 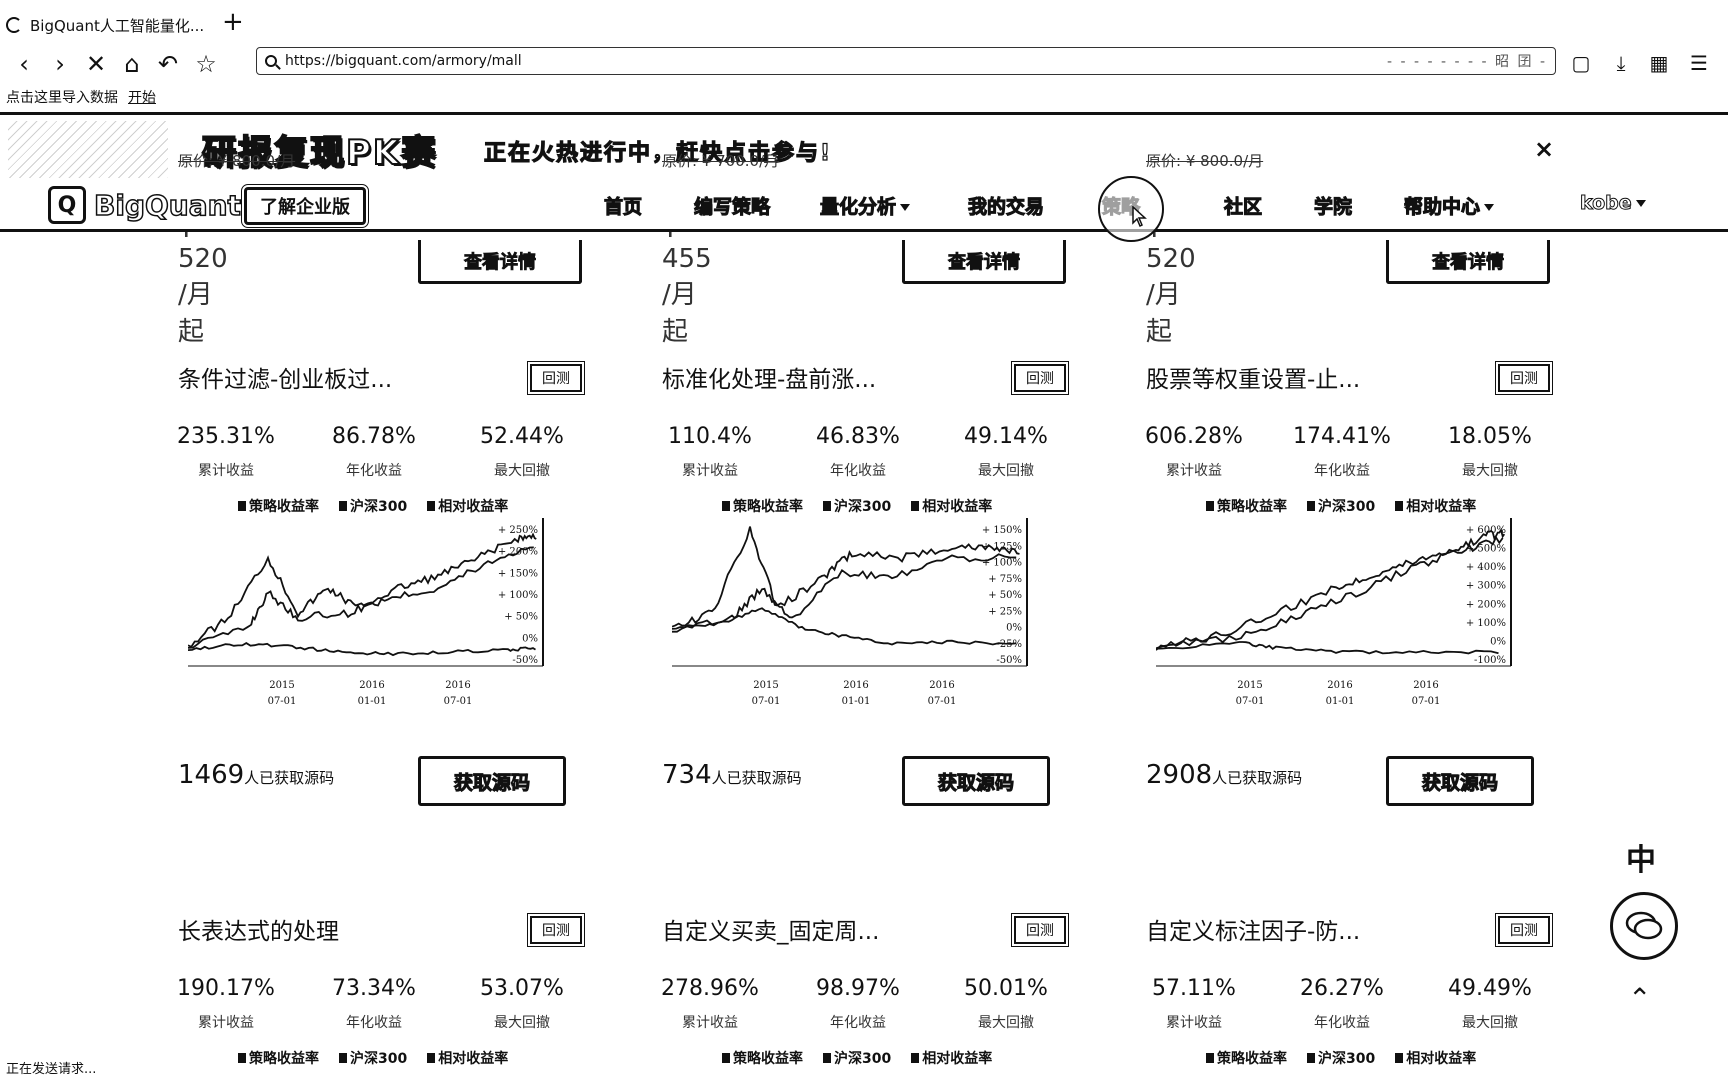 I want to click on extensions-icon: ▦, so click(x=1659, y=63).